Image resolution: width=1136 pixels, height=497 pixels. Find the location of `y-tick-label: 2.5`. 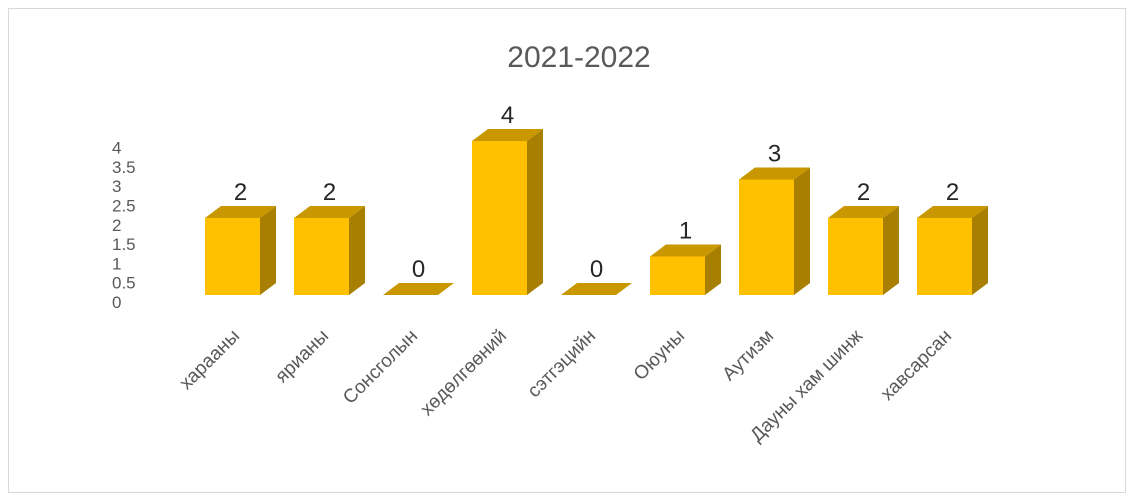

y-tick-label: 2.5 is located at coordinates (124, 206).